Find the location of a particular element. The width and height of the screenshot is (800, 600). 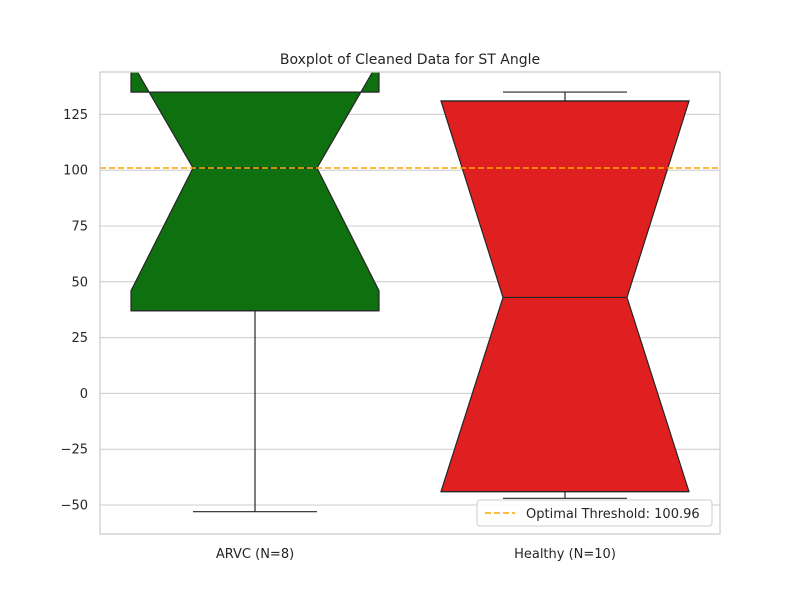

y-tick-label: 100 is located at coordinates (75, 171).